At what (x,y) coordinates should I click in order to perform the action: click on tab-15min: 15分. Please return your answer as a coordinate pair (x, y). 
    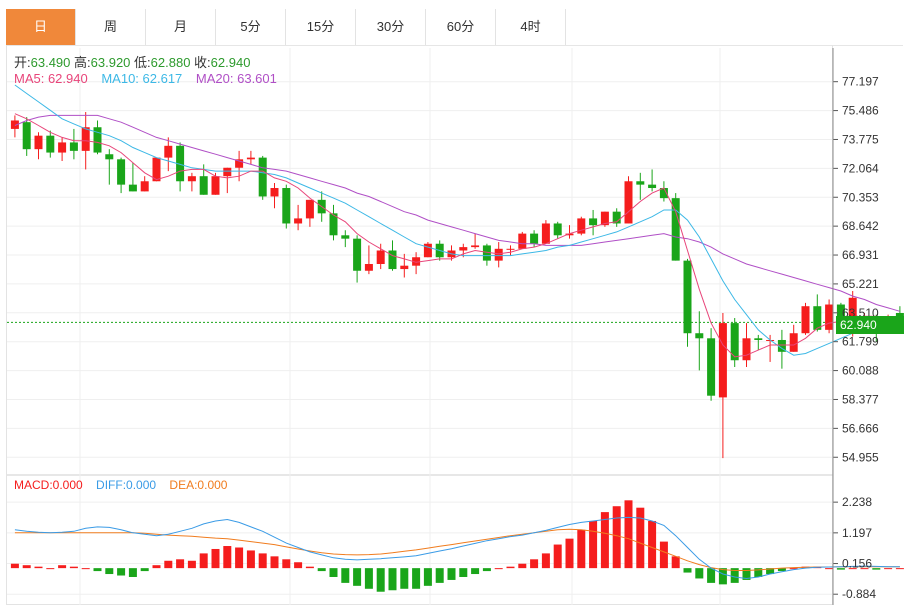
    Looking at the image, I should click on (321, 27).